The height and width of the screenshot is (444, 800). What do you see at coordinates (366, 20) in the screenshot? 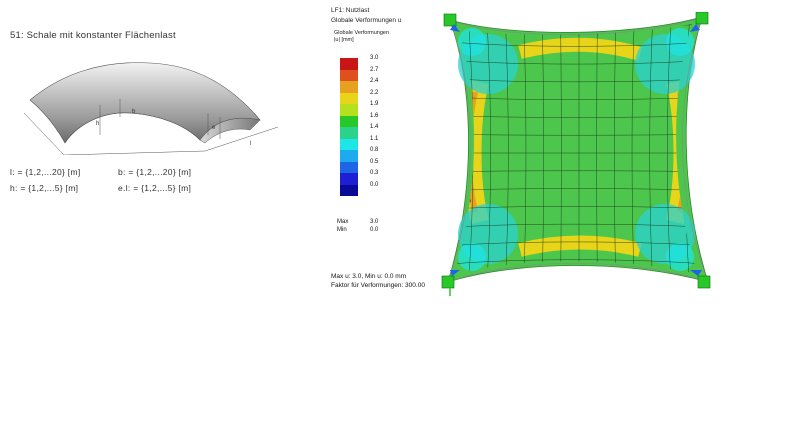
I see `view-title: Globale Verformungen u` at bounding box center [366, 20].